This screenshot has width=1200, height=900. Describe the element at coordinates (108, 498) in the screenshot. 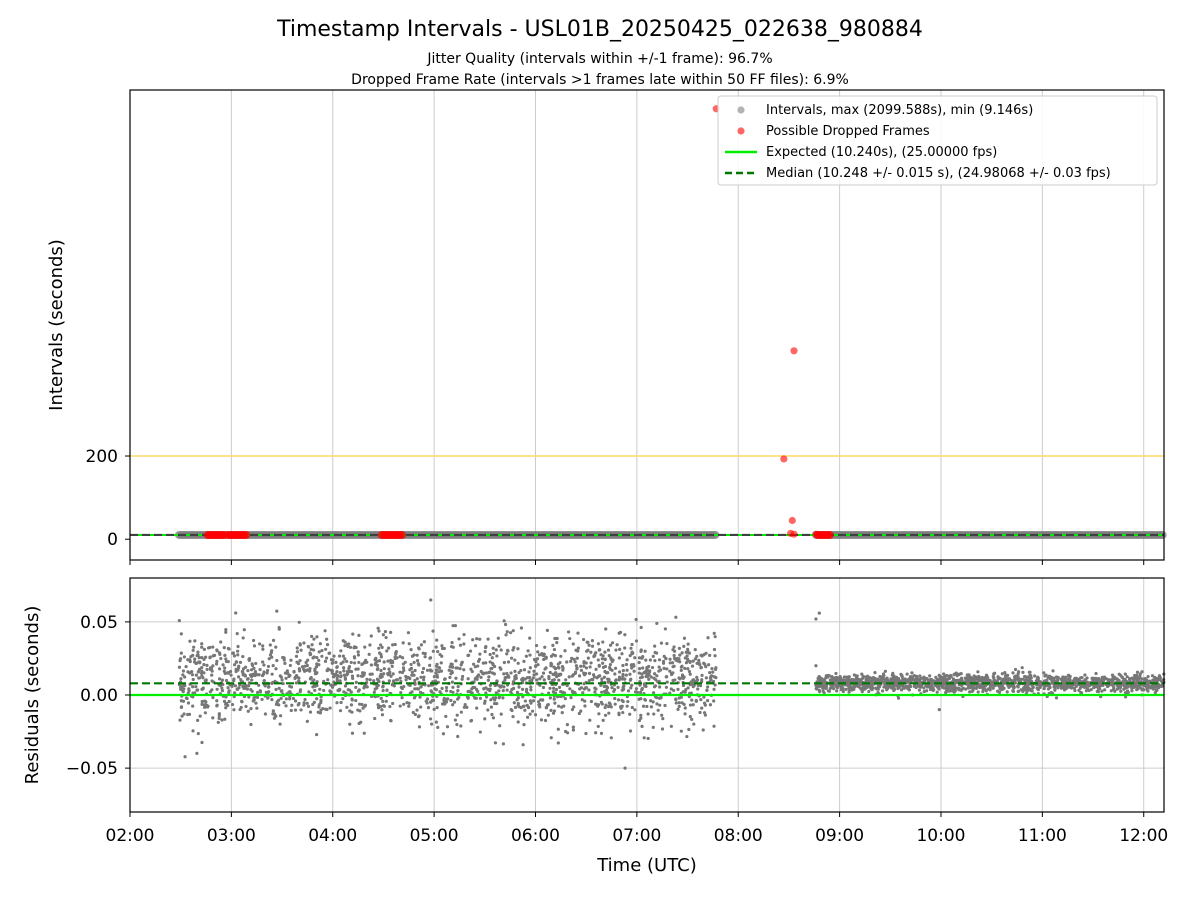

I see `intervals-y-ticks: 0 200` at that location.